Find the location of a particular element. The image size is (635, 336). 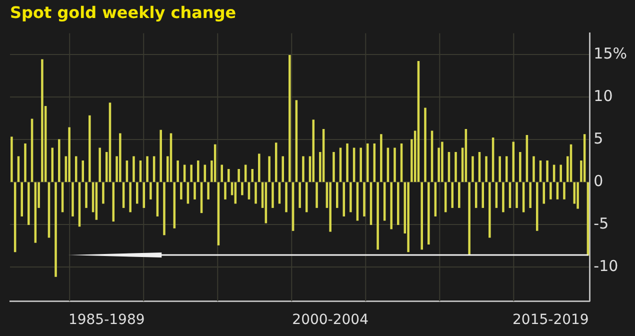

y-tick-label: 0 is located at coordinates (599, 181).